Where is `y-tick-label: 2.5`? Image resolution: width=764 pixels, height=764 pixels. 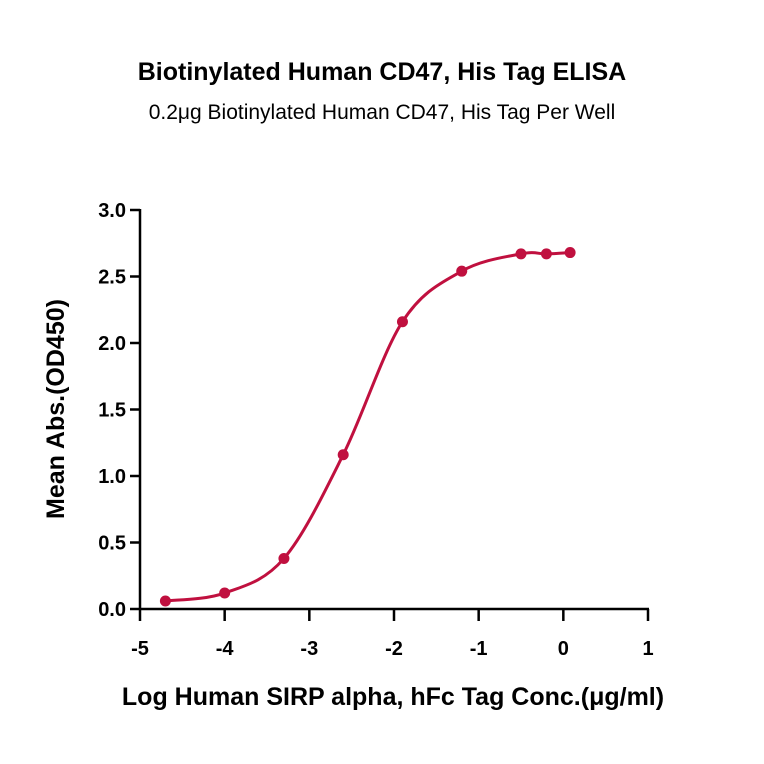 y-tick-label: 2.5 is located at coordinates (112, 278).